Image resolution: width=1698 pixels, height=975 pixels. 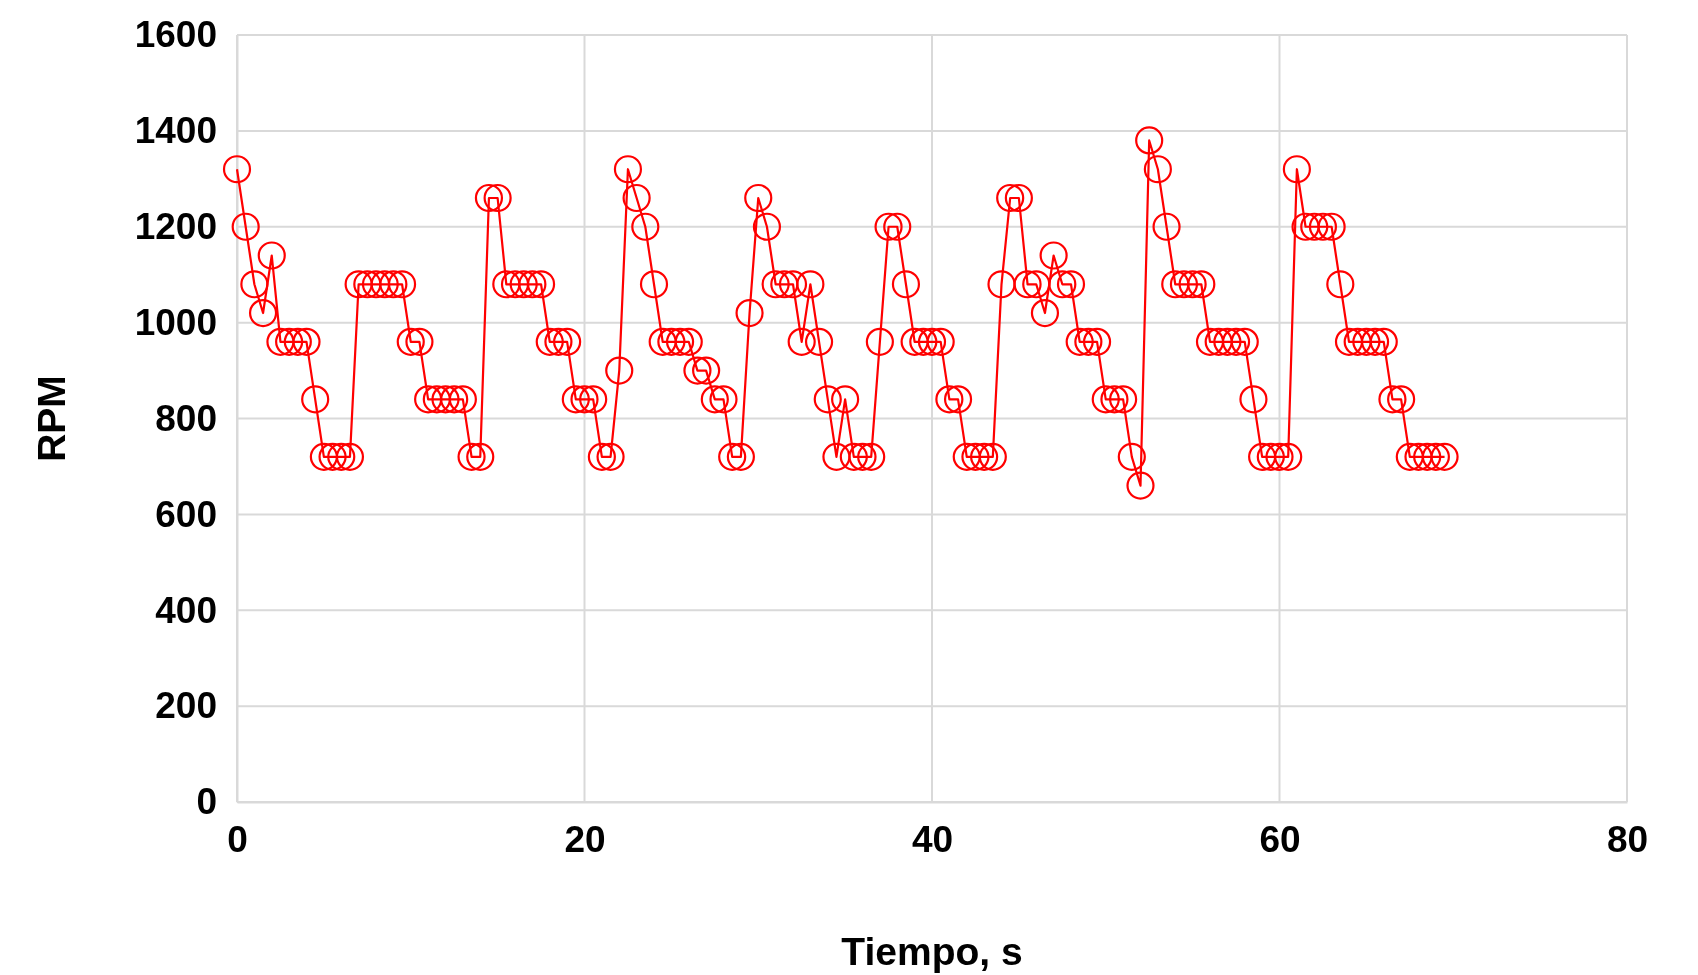 I want to click on x-axis-title: Tiempo, s, so click(x=932, y=951).